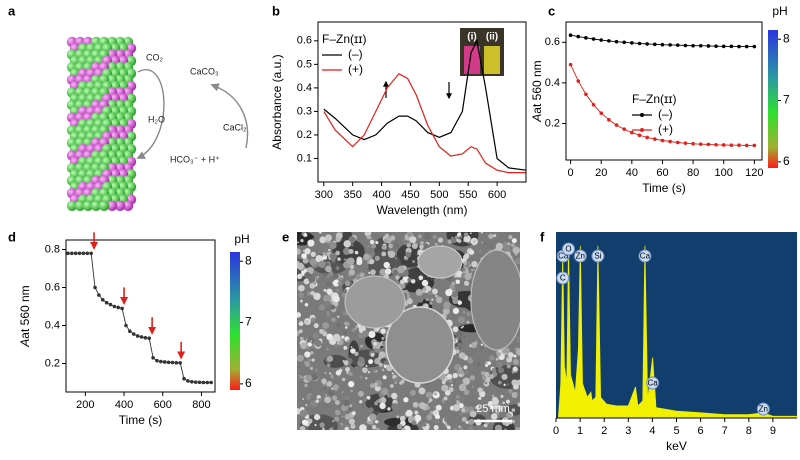 The image size is (800, 460). I want to click on x-tick-label: 400, so click(124, 405).